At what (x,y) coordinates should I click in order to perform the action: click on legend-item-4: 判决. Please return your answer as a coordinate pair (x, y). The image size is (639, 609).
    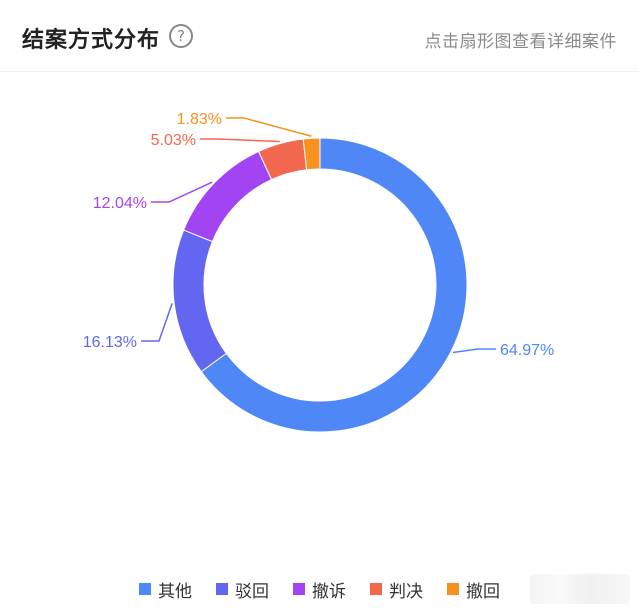
    Looking at the image, I should click on (396, 590).